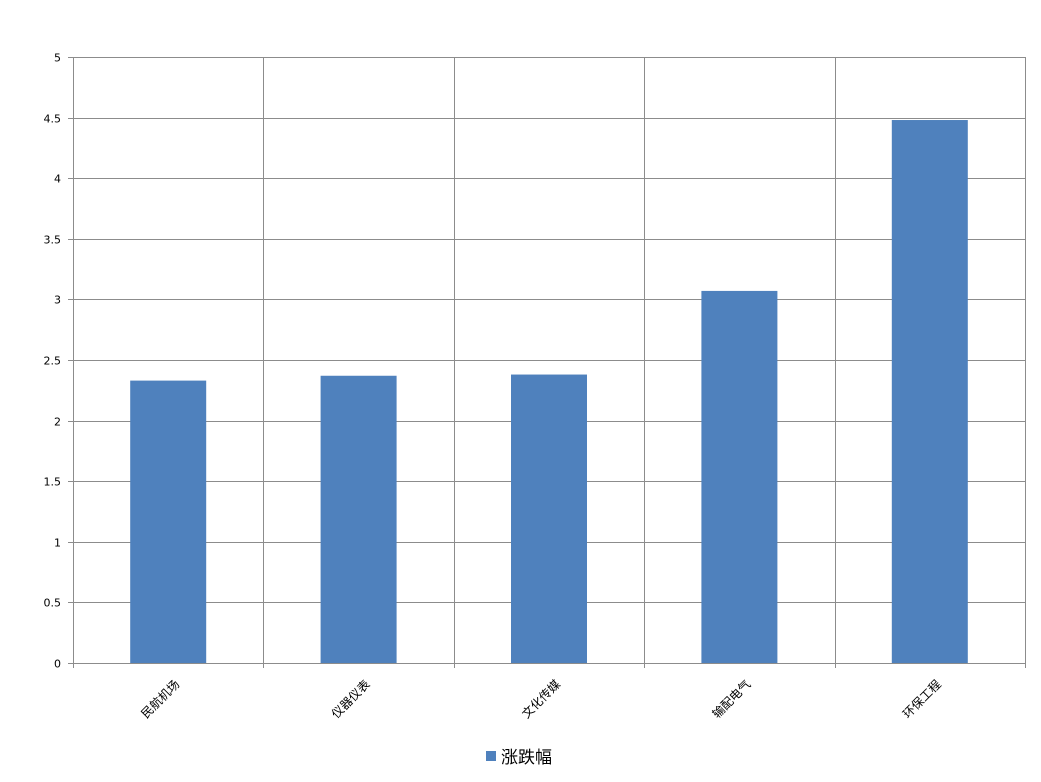 The width and height of the screenshot is (1041, 782). Describe the element at coordinates (921, 699) in the screenshot. I see `x-tick-label: 环保工程` at that location.